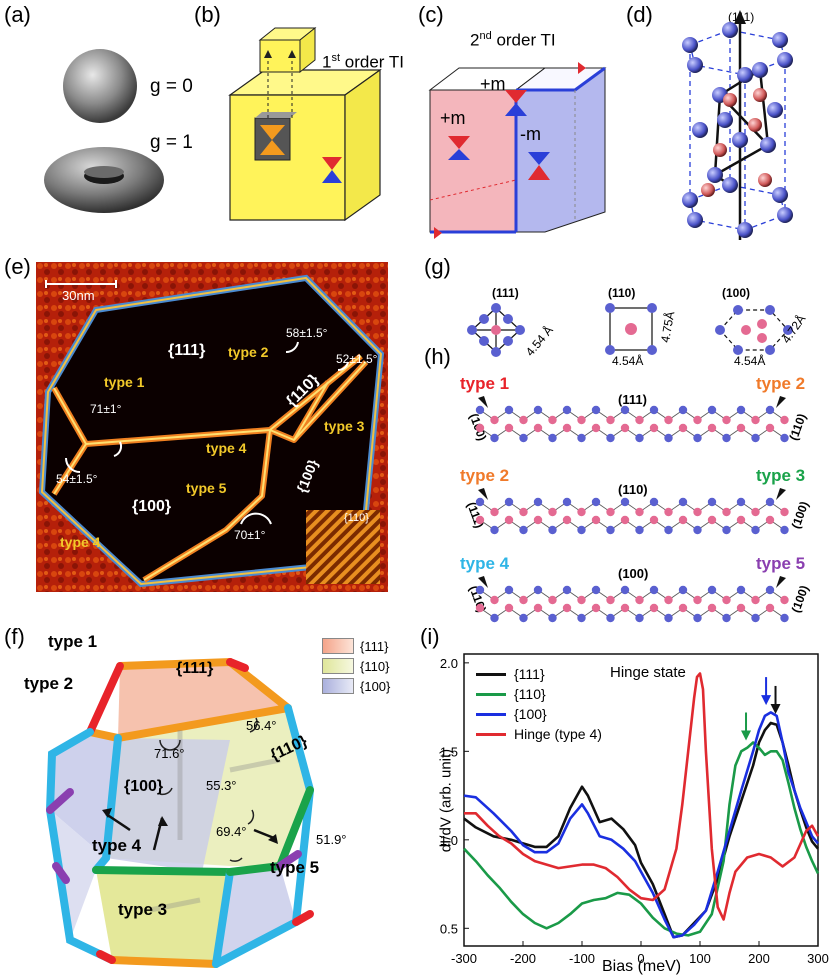  What do you see at coordinates (517, 150) in the screenshot?
I see `panel-c-figure` at bounding box center [517, 150].